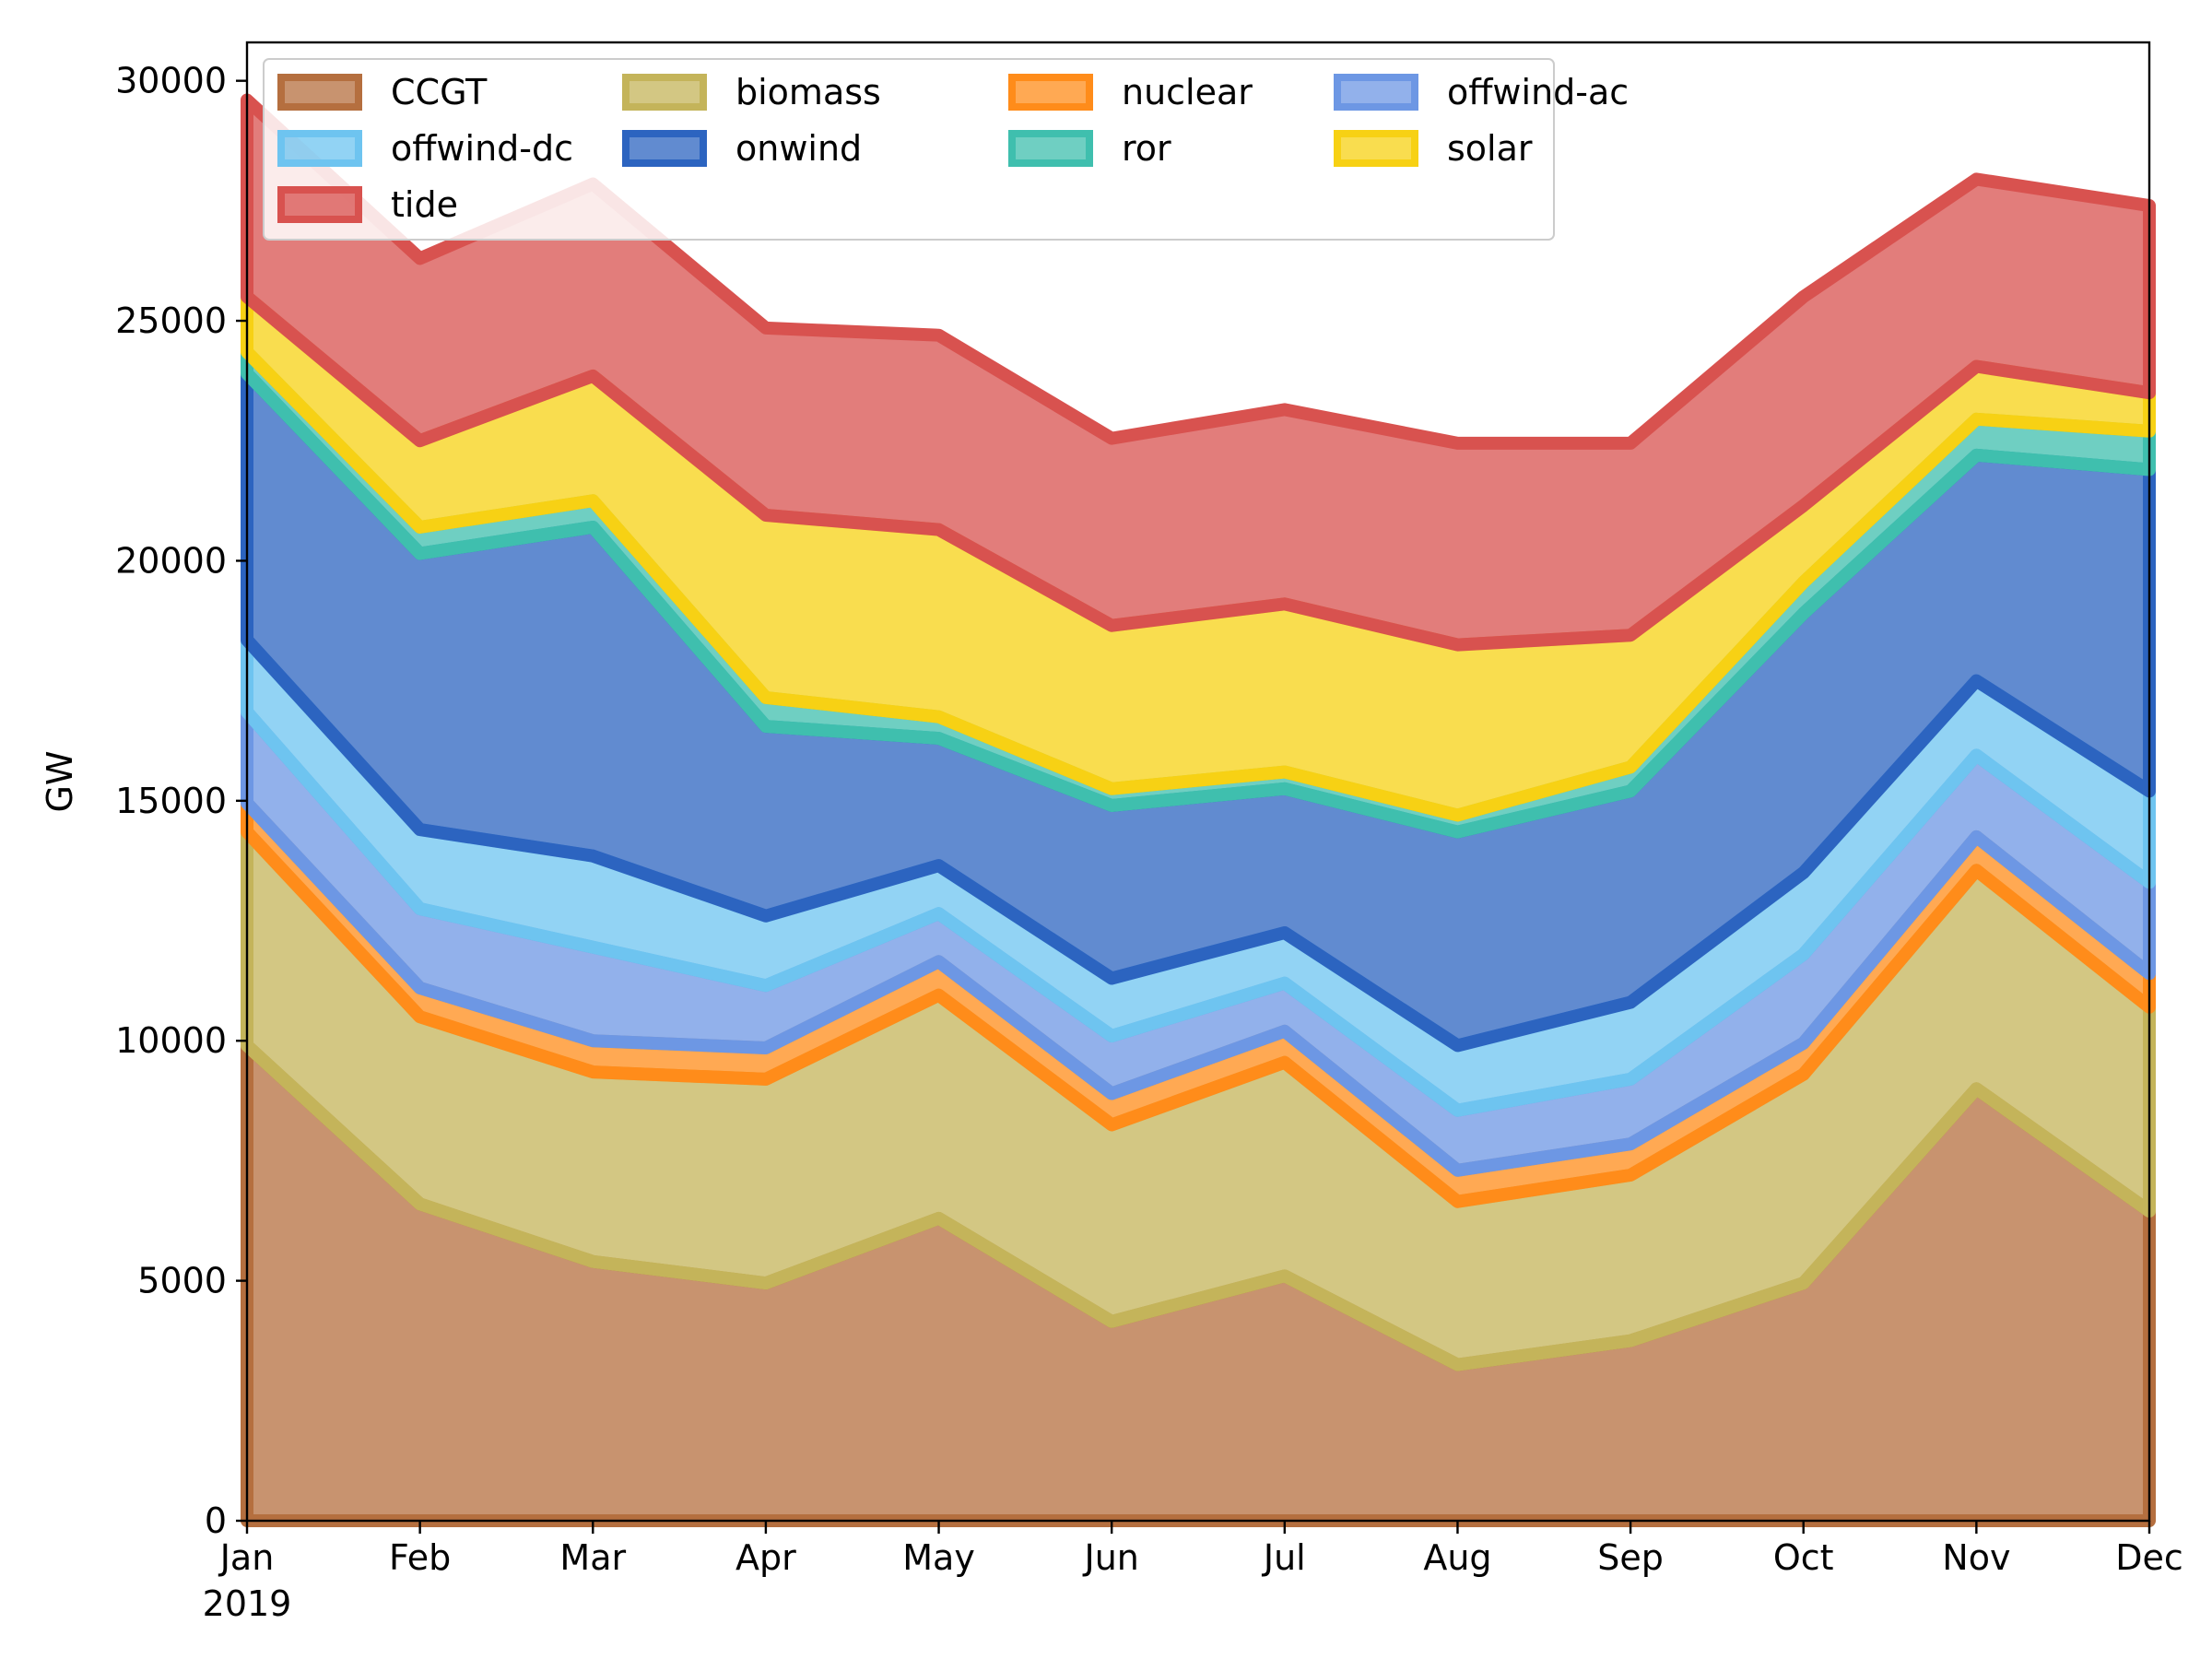  What do you see at coordinates (171, 801) in the screenshot?
I see `y-tick-label: 15000` at bounding box center [171, 801].